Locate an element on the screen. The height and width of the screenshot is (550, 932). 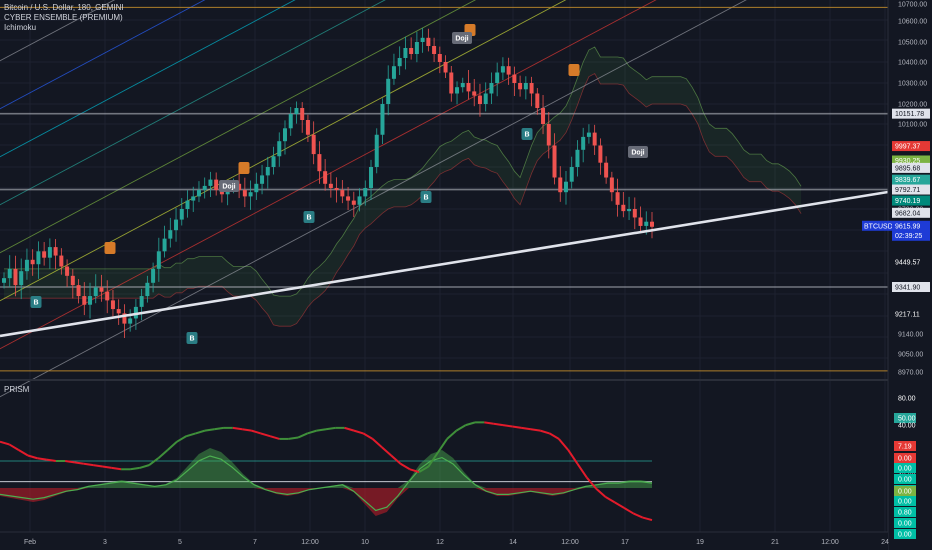
price-tag-text: 9792.71 is located at coordinates (907, 190).